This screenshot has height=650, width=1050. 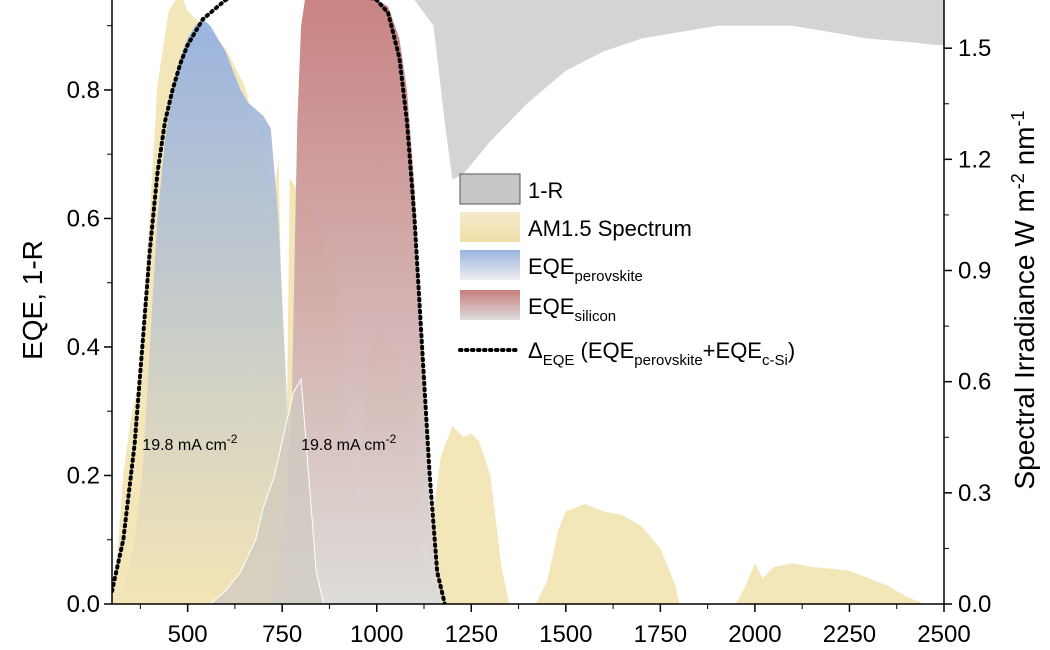 I want to click on x-tick-label: 2250, so click(x=849, y=634).